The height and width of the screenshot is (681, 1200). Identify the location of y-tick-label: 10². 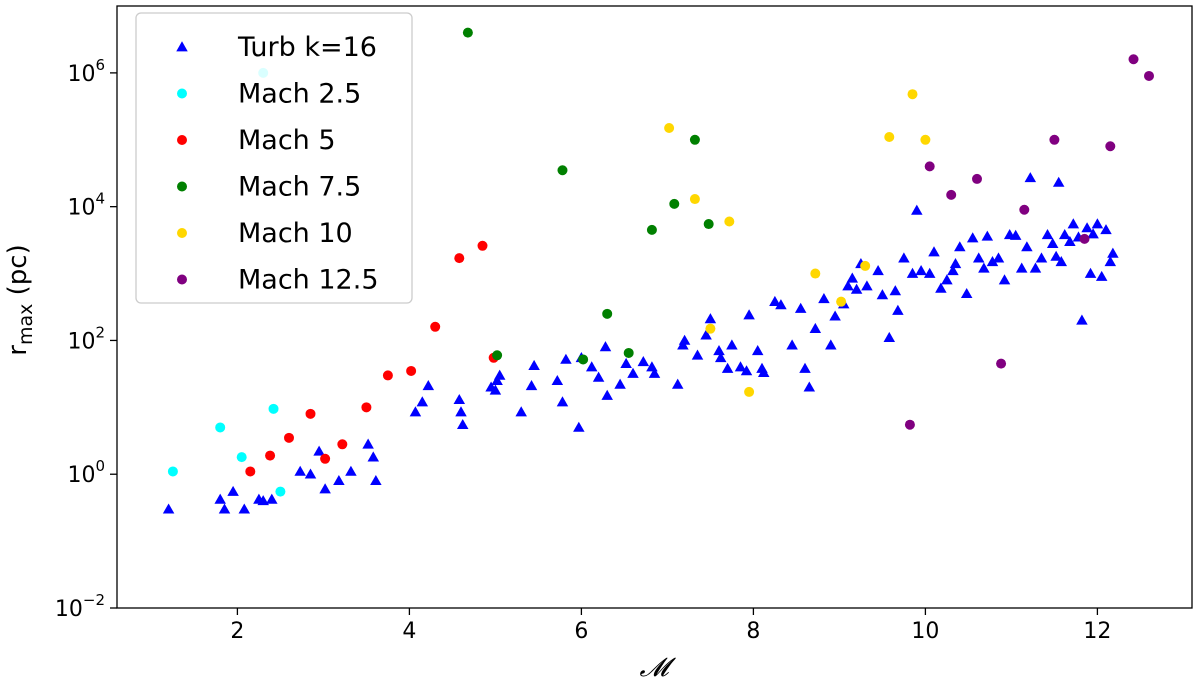
(86, 338).